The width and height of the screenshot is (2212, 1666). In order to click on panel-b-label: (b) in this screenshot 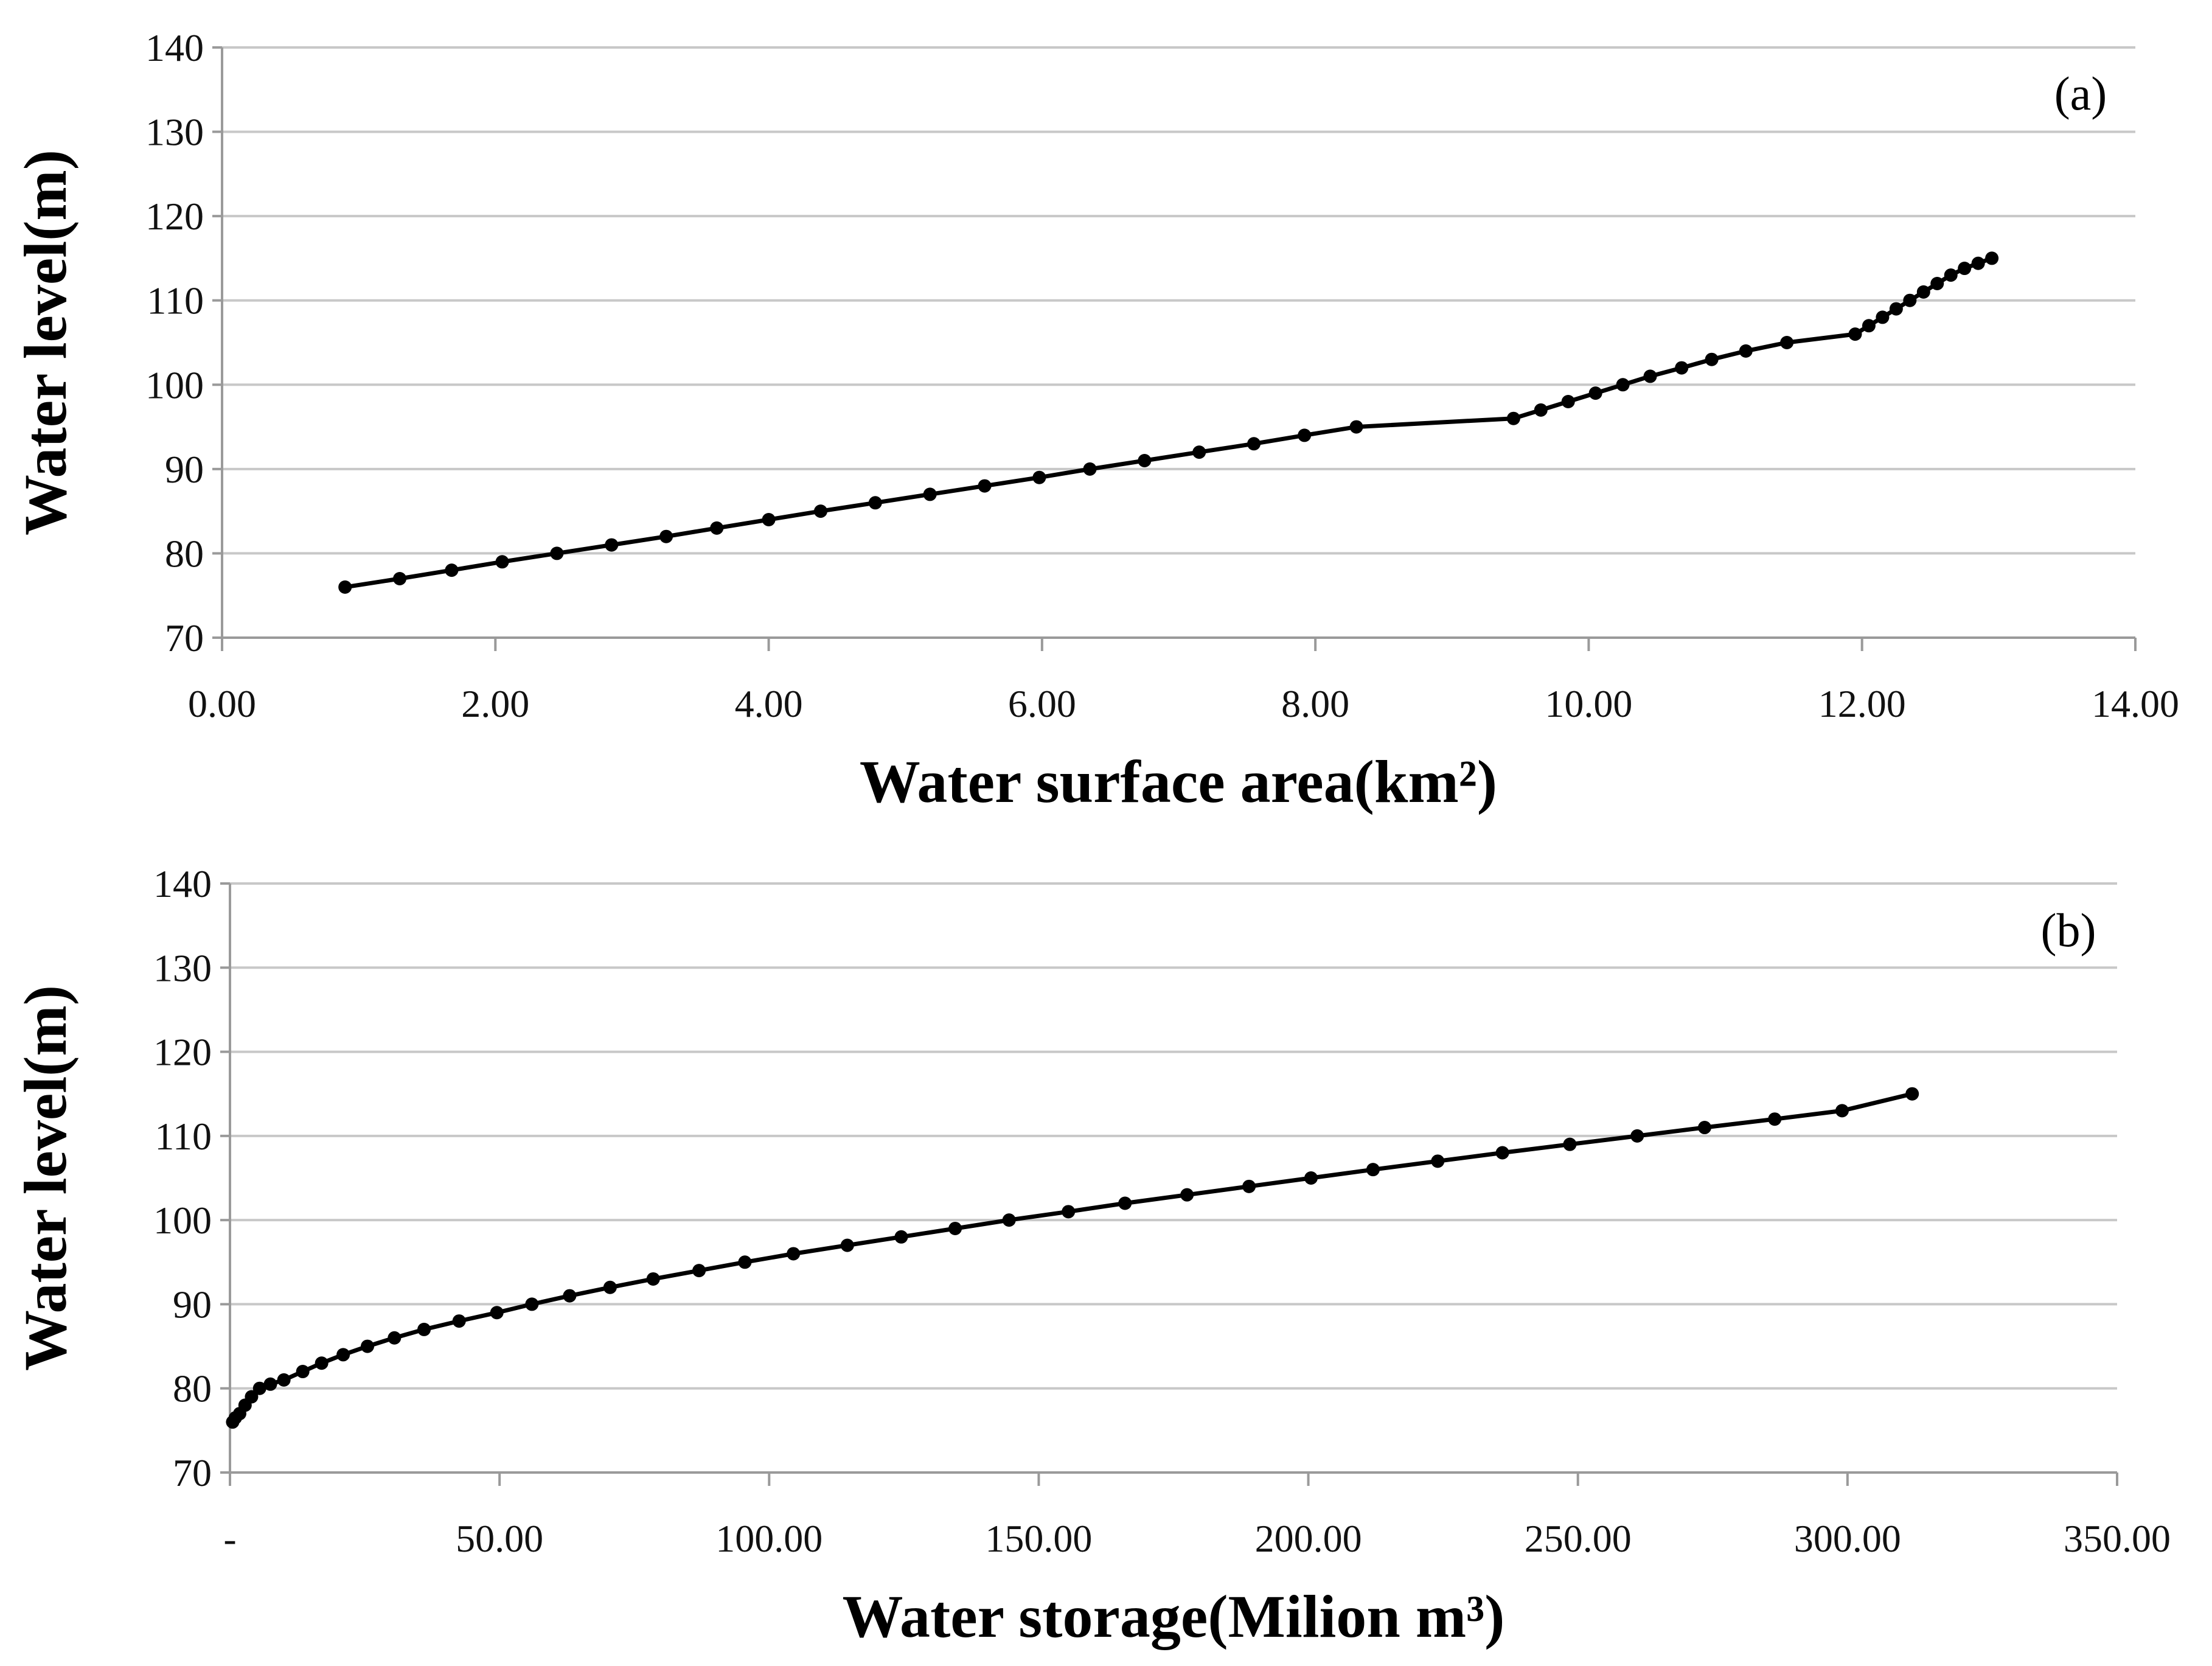, I will do `click(2068, 930)`.